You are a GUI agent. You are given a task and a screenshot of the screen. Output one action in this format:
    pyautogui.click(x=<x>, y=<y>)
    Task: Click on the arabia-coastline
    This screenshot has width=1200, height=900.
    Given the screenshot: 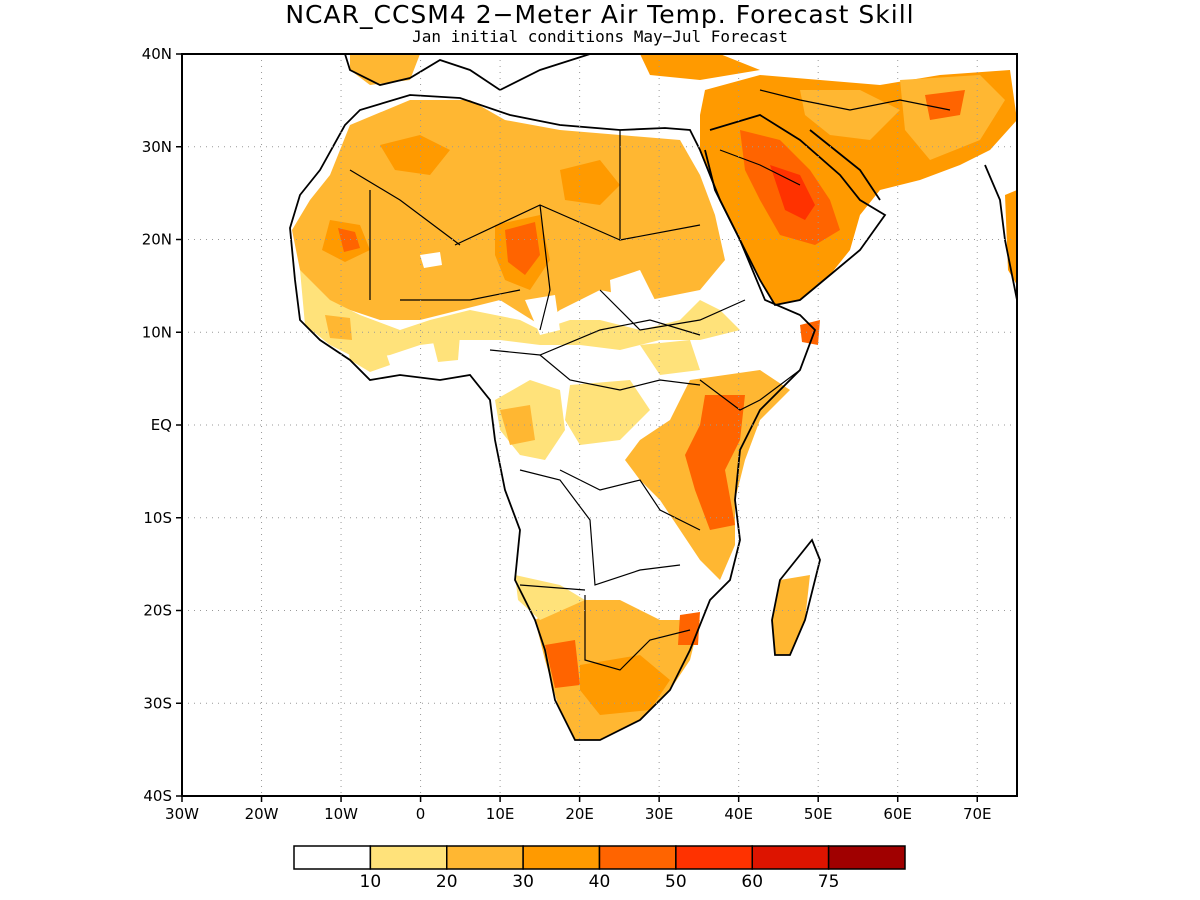 What is the action you would take?
    pyautogui.click(x=795, y=210)
    